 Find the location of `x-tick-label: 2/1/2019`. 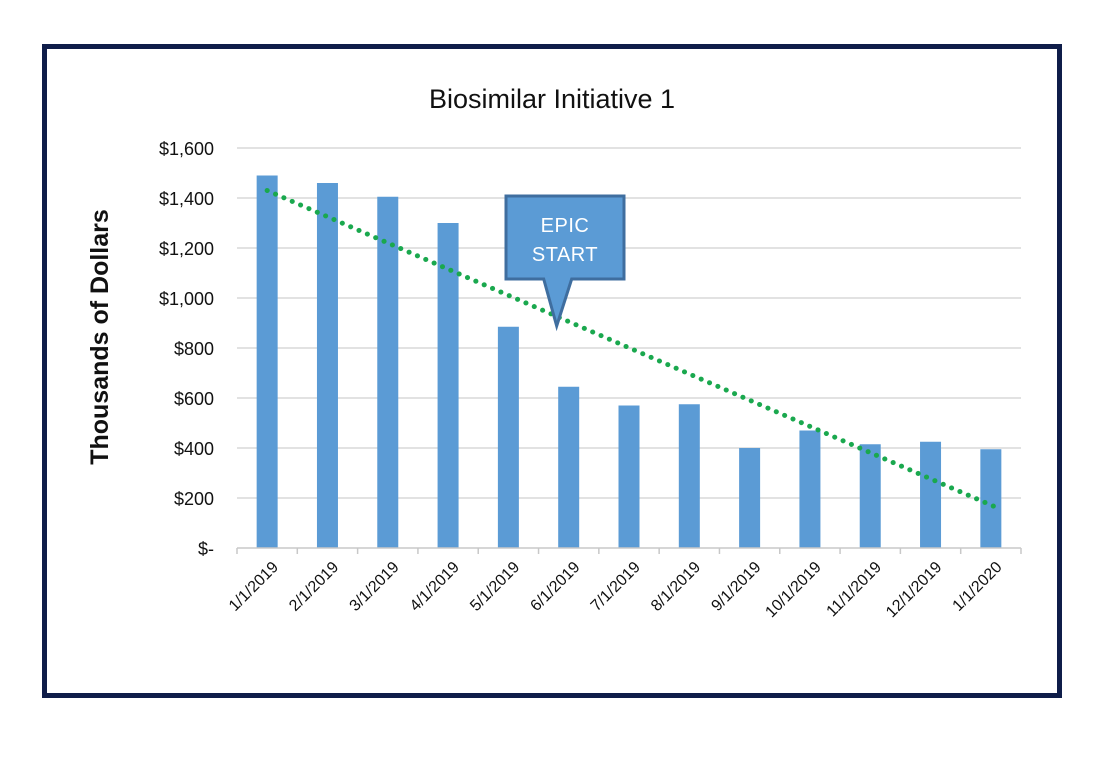

x-tick-label: 2/1/2019 is located at coordinates (314, 587).